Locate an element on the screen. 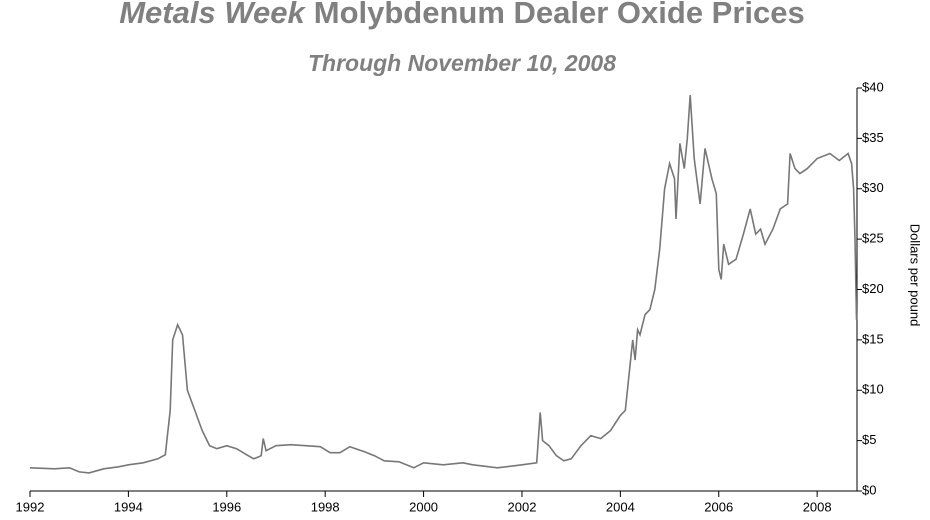  x-tick-label: 2002 is located at coordinates (522, 506).